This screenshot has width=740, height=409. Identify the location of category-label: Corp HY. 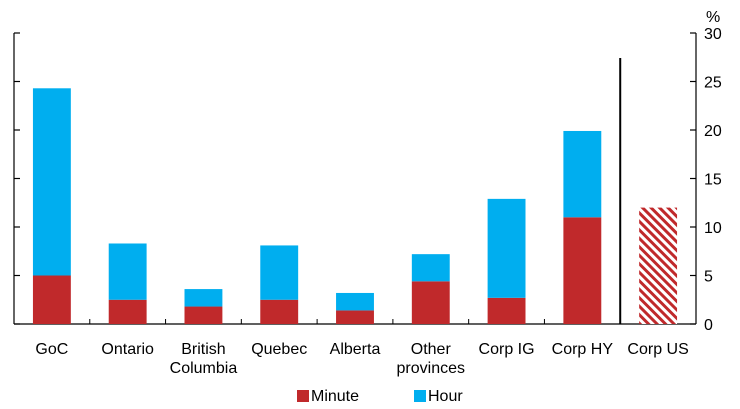
(583, 349).